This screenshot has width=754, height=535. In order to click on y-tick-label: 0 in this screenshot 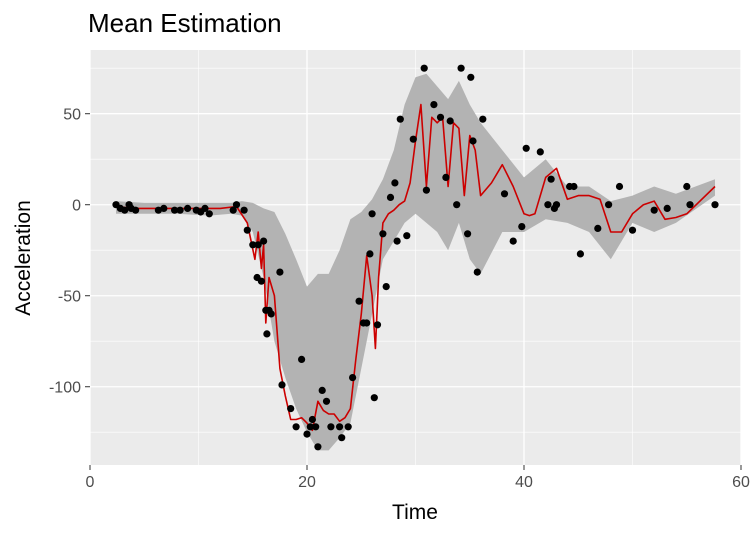, I will do `click(76, 206)`.